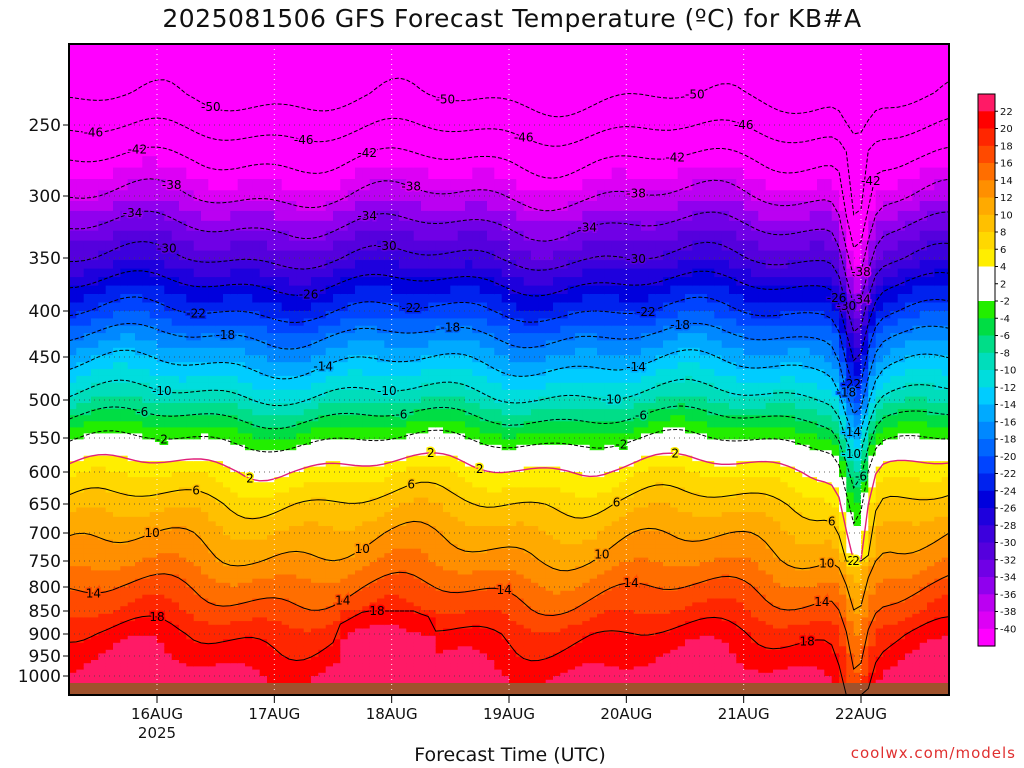  Describe the element at coordinates (509, 286) in the screenshot. I see `isotherm--30` at that location.